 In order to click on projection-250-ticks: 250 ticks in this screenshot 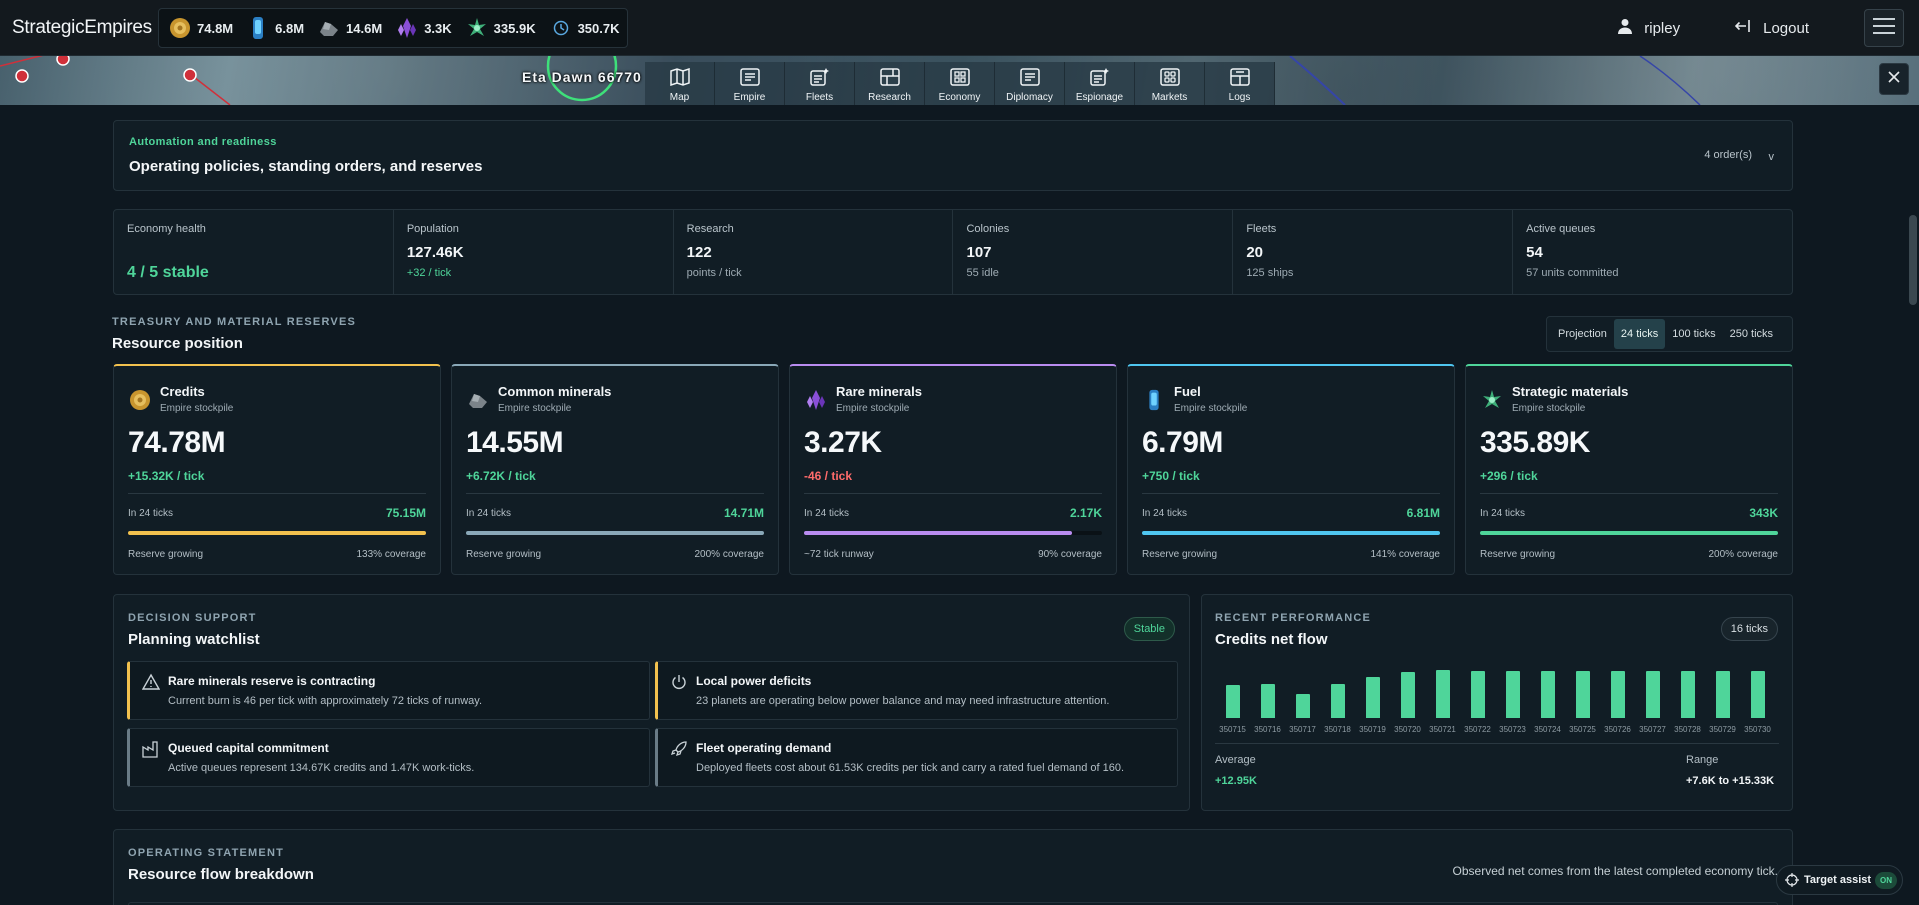, I will do `click(1751, 334)`.